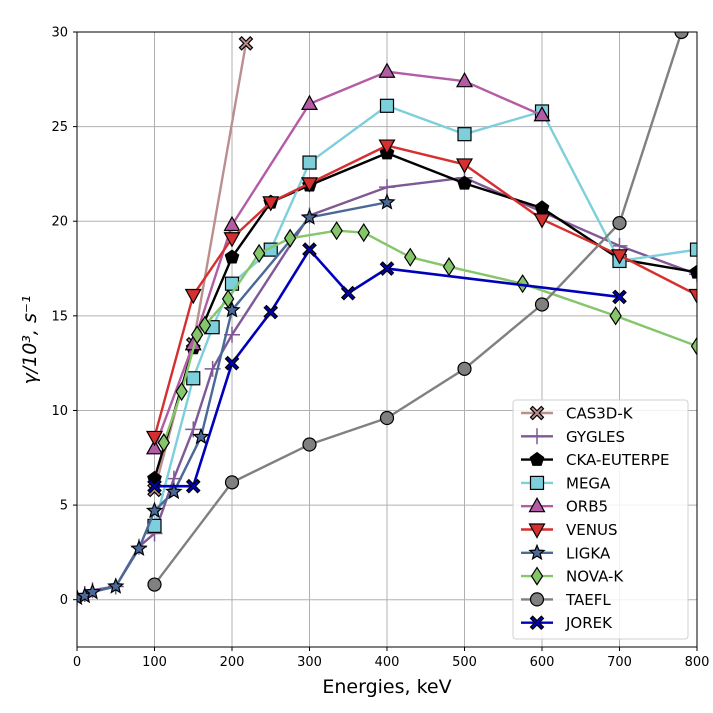 The image size is (713, 713). Describe the element at coordinates (617, 460) in the screenshot. I see `legend-label: CKA-EUTERPE` at that location.